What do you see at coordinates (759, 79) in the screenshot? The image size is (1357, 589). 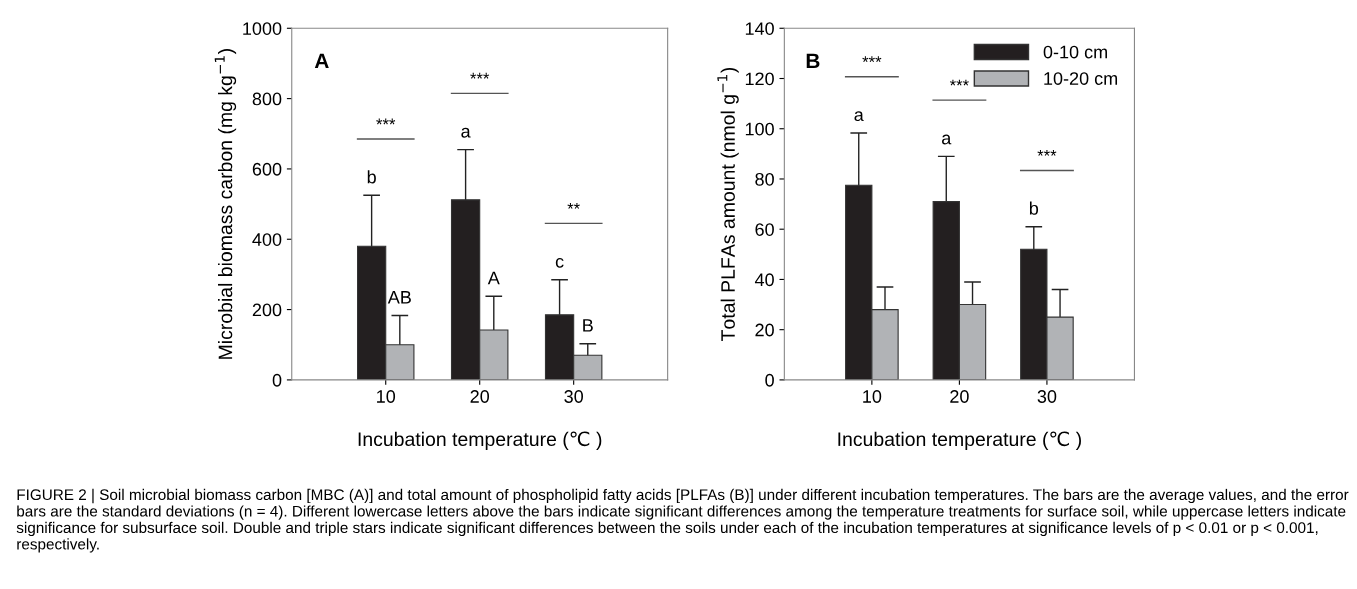 I see `y-tick-label: 120` at bounding box center [759, 79].